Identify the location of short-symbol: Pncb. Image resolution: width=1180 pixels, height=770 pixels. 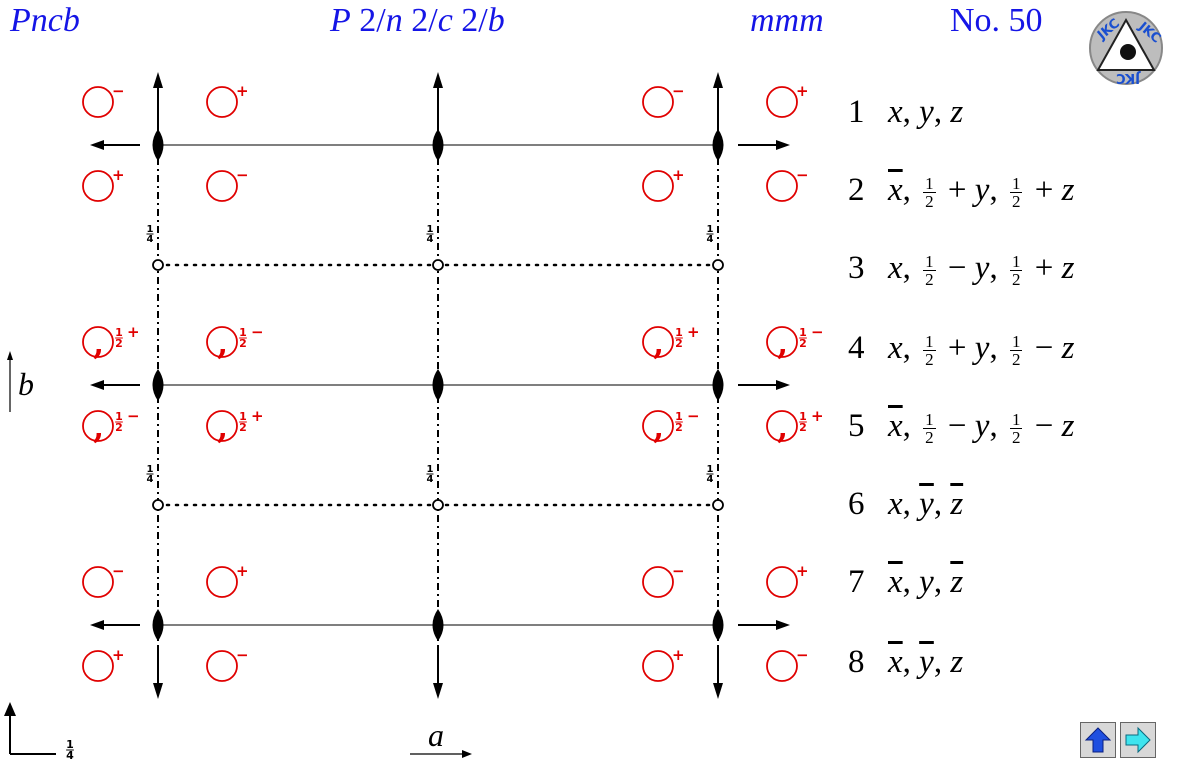
(45, 20).